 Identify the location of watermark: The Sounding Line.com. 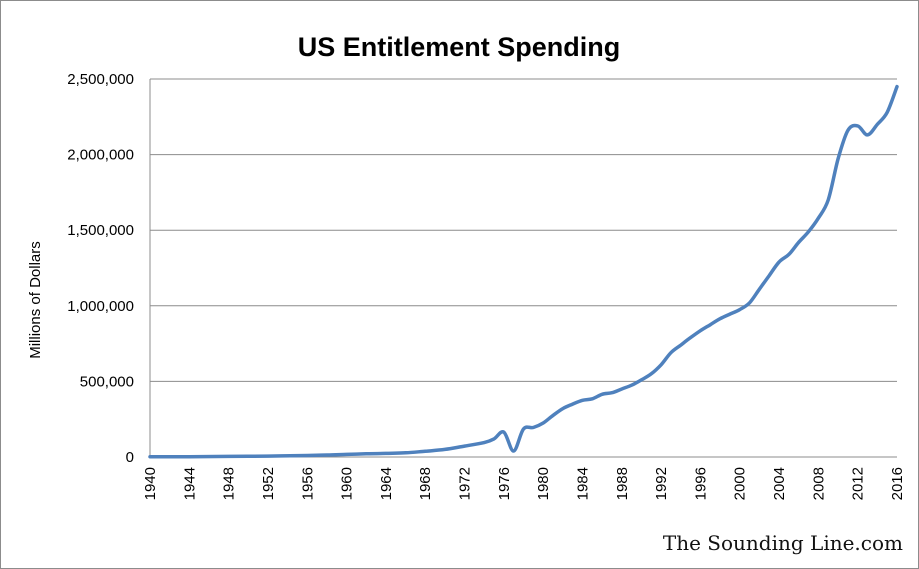
(783, 543).